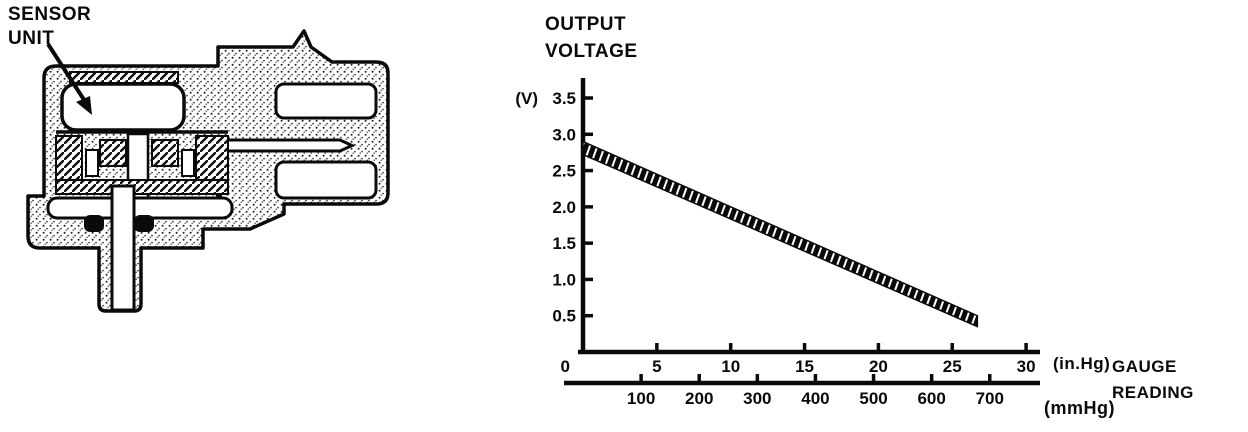 This screenshot has height=432, width=1248. I want to click on svg-text: 0.5, so click(564, 316).